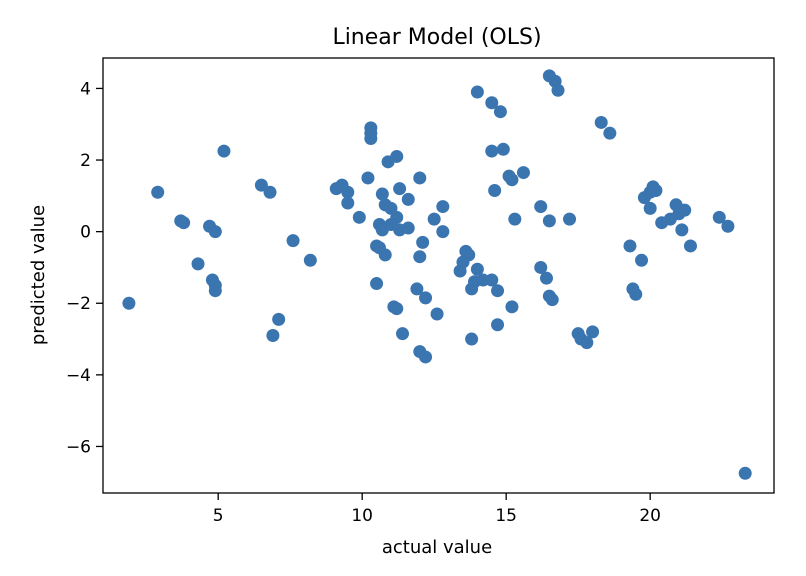 The width and height of the screenshot is (806, 576). What do you see at coordinates (436, 37) in the screenshot?
I see `chart-title: Linear Model (OLS)` at bounding box center [436, 37].